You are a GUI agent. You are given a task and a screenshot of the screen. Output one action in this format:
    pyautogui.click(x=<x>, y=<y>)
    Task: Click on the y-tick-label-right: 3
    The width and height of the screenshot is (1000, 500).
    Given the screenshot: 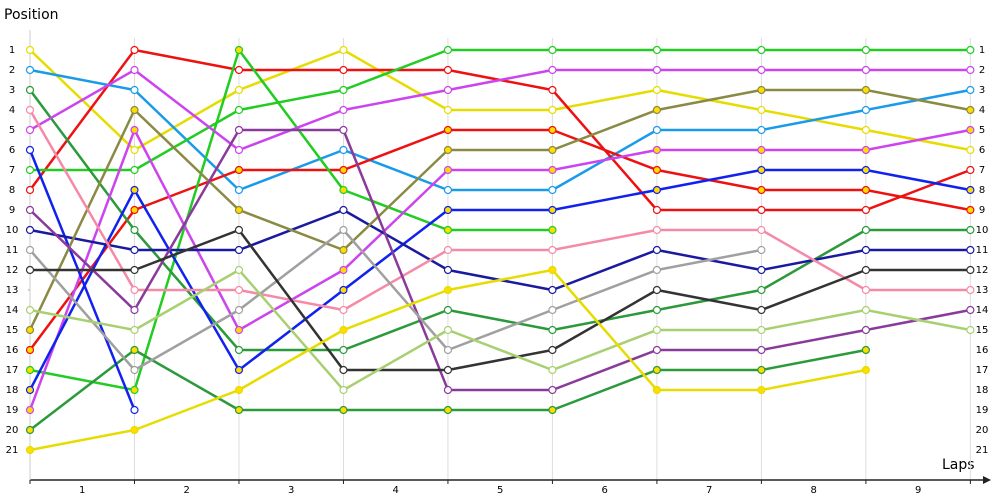 What is the action you would take?
    pyautogui.click(x=982, y=90)
    